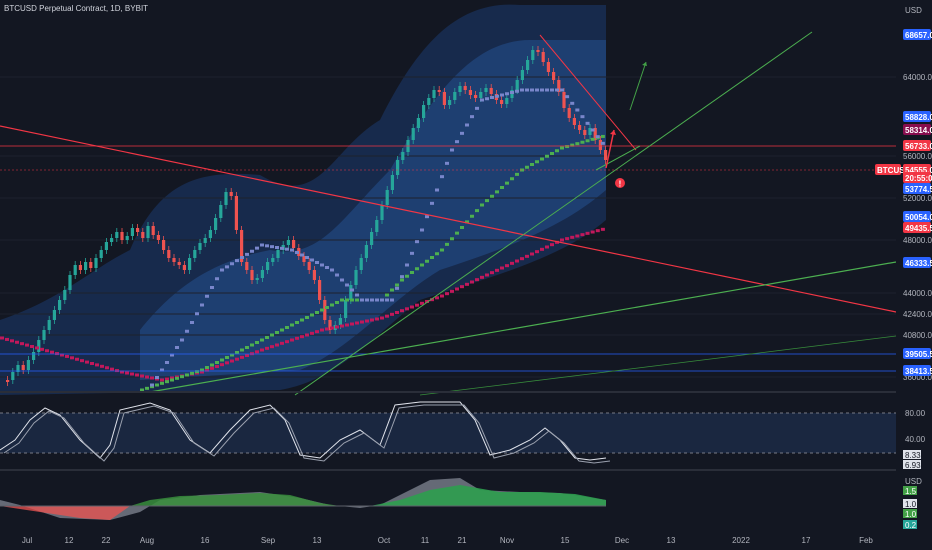 Image resolution: width=932 pixels, height=550 pixels. What do you see at coordinates (384, 540) in the screenshot?
I see `time-axis-label: Oct` at bounding box center [384, 540].